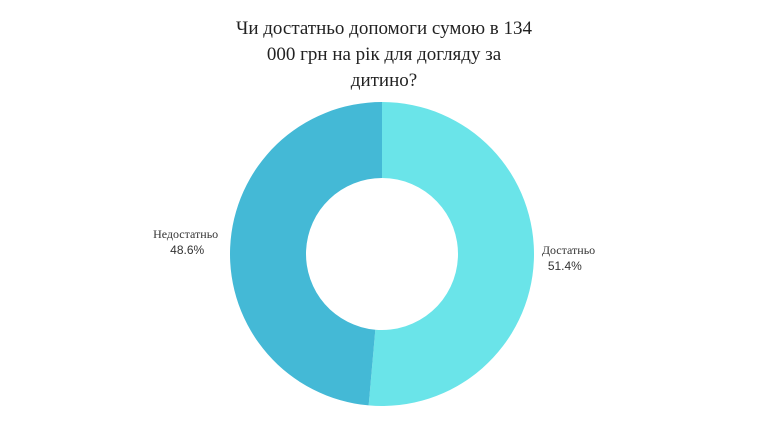 This screenshot has width=768, height=432. Describe the element at coordinates (185, 234) in the screenshot. I see `slice-label: Недостатньо` at that location.